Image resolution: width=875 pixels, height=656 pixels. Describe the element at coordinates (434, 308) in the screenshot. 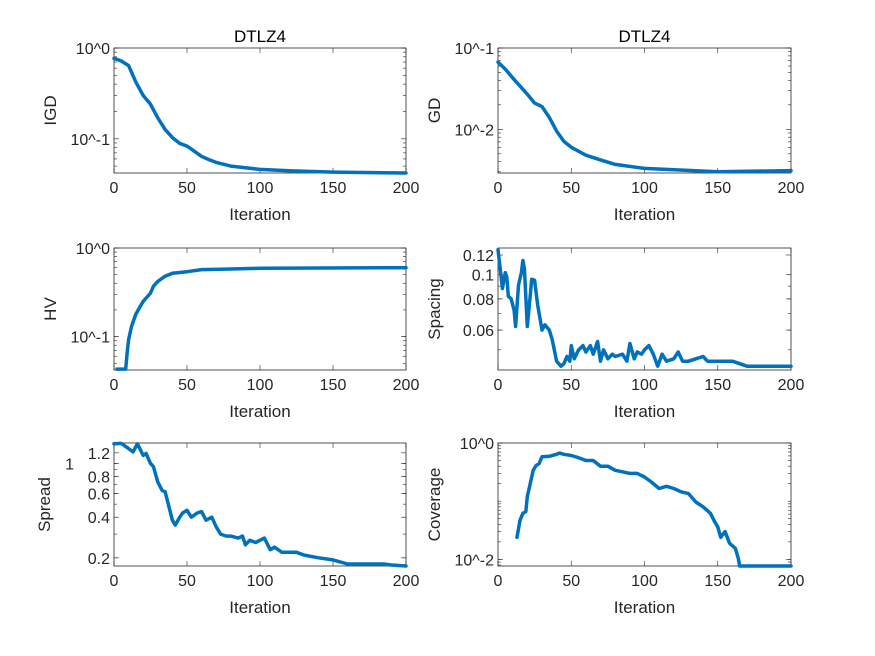

I see `y-axis-label: Spacing` at that location.